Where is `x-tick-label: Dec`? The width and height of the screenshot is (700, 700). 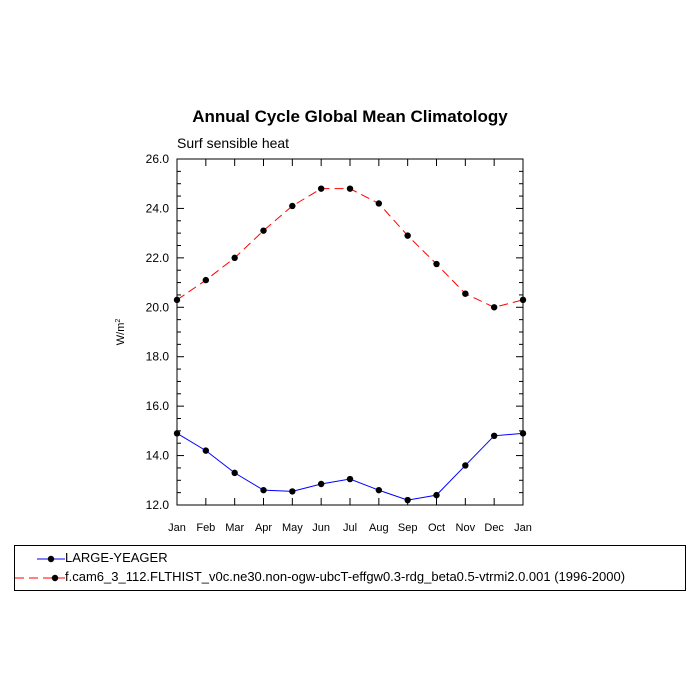
x-tick-label: Dec is located at coordinates (494, 528).